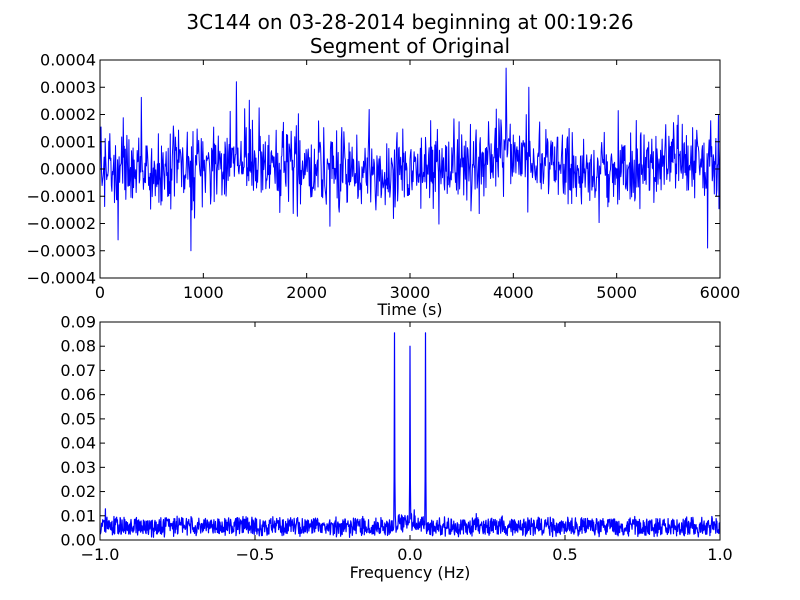  What do you see at coordinates (410, 572) in the screenshot?
I see `spectrum-xlabel: Frequency (Hz)` at bounding box center [410, 572].